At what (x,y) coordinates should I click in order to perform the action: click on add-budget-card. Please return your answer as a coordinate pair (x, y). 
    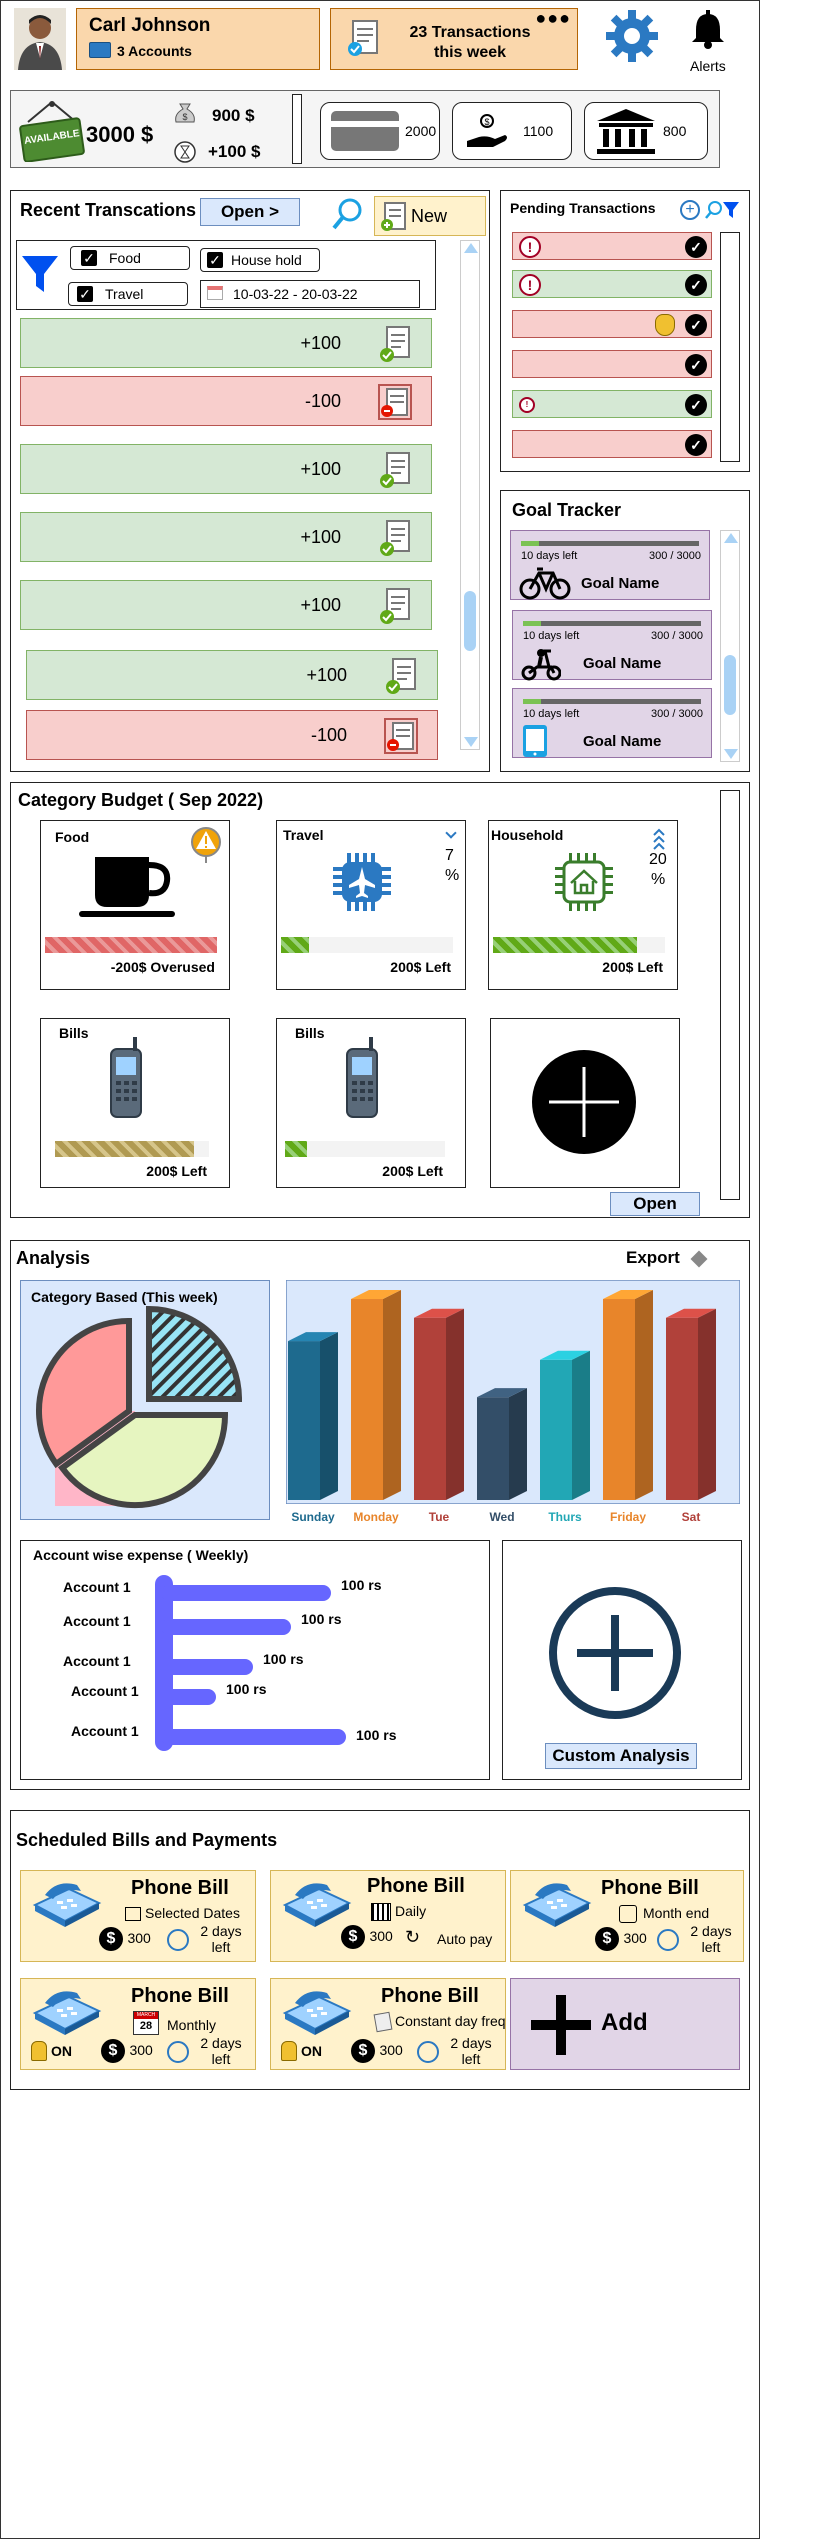
    Looking at the image, I should click on (585, 1103).